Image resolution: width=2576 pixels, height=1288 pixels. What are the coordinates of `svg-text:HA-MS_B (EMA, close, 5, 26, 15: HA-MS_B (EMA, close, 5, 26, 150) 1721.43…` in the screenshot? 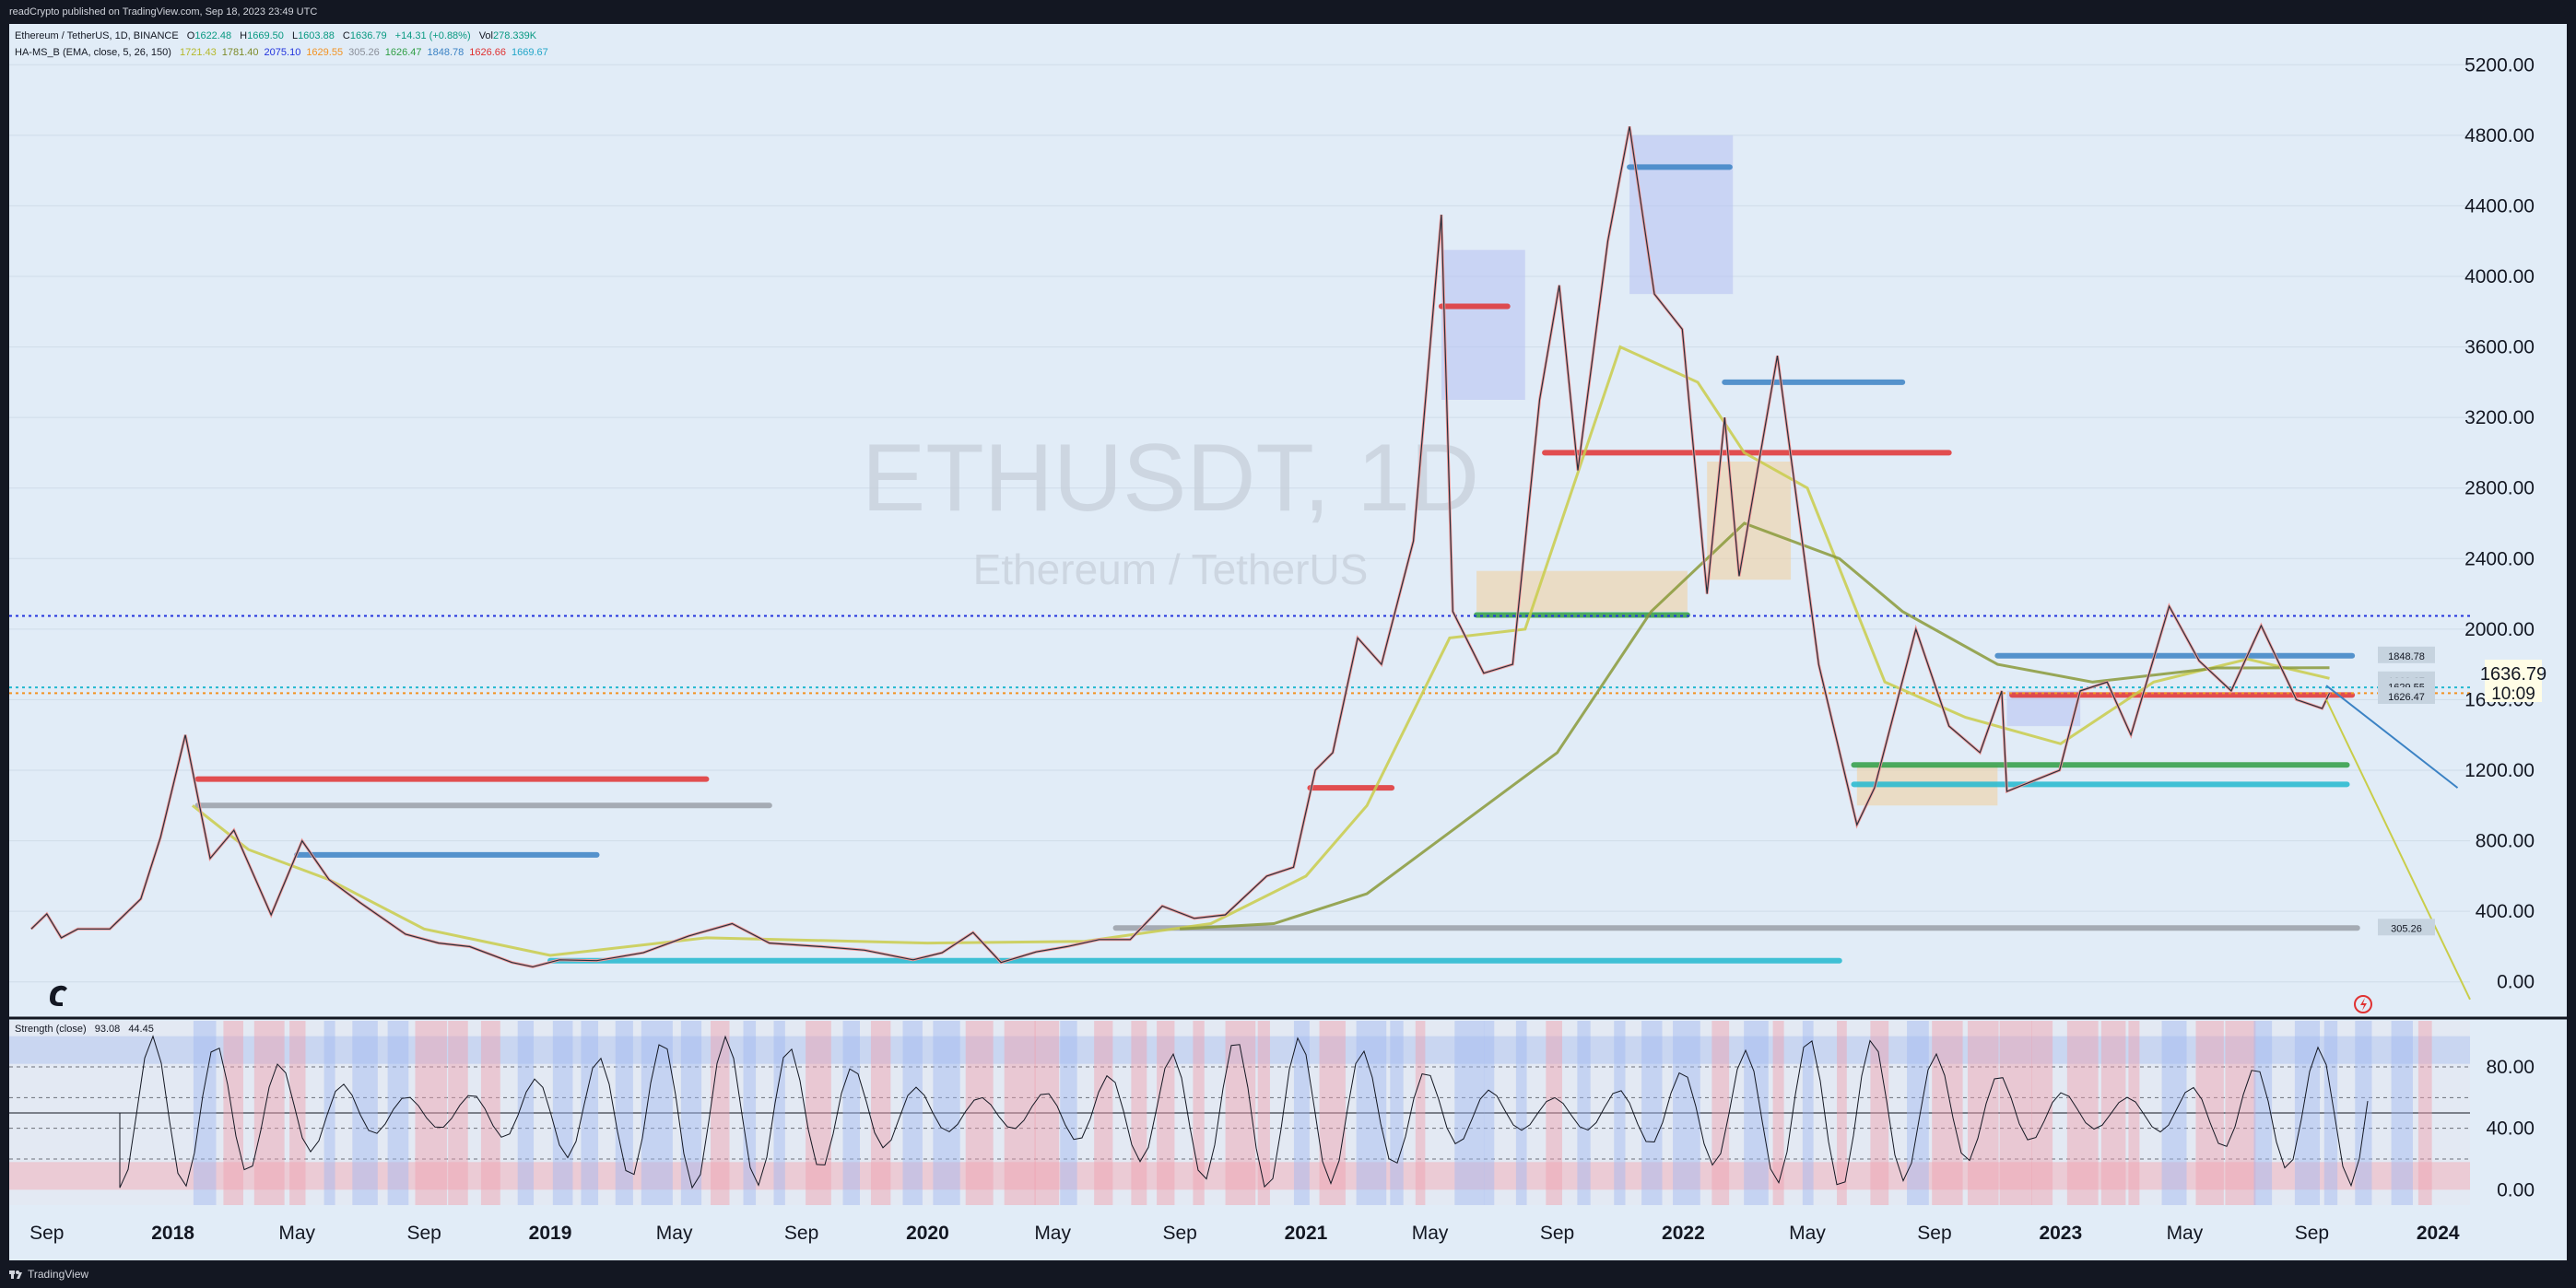 It's located at (281, 52).